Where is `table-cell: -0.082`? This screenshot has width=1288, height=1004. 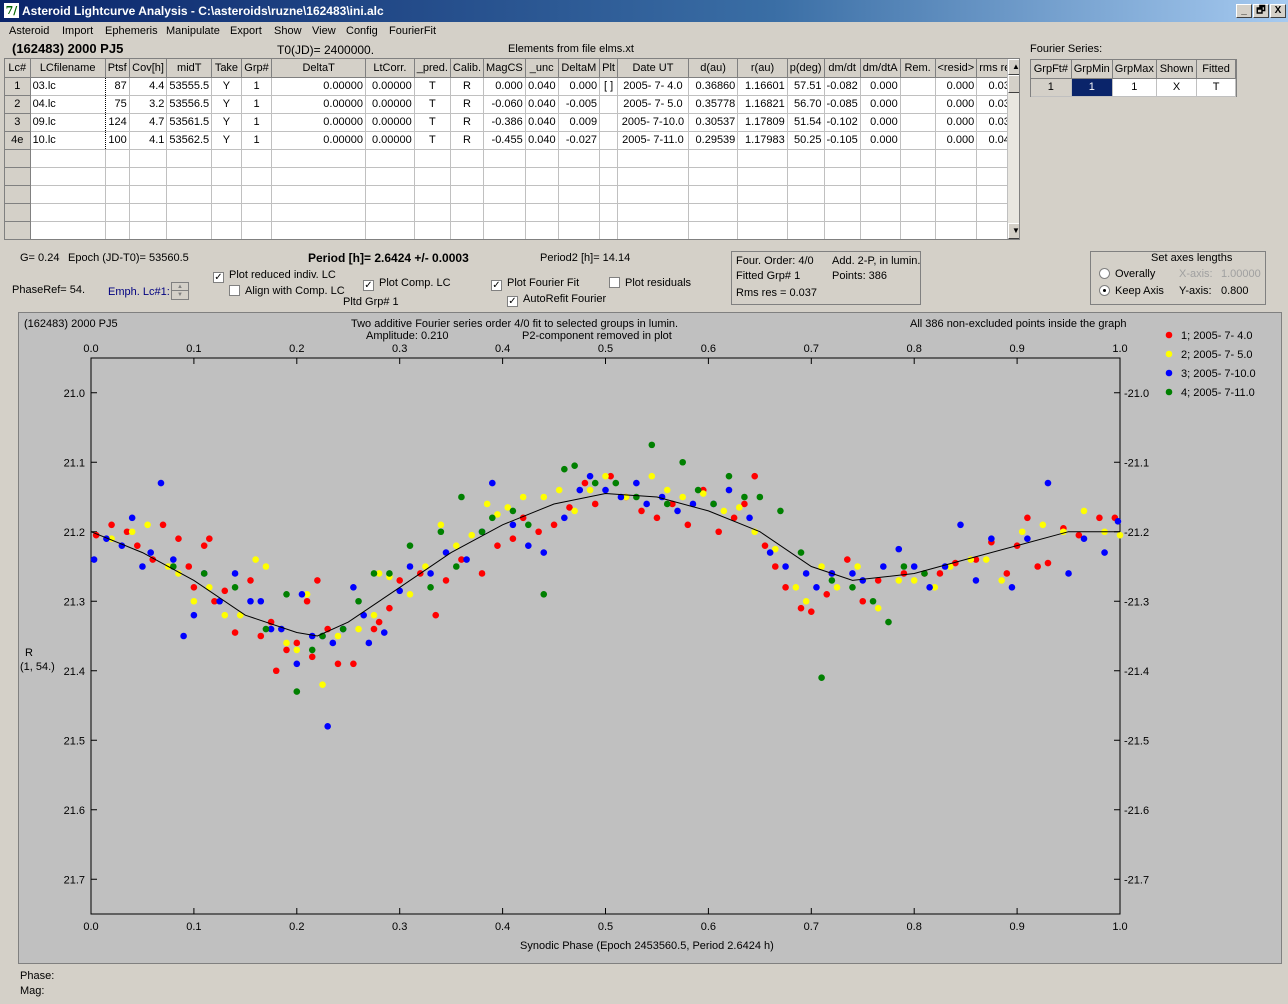
table-cell: -0.082 is located at coordinates (842, 86).